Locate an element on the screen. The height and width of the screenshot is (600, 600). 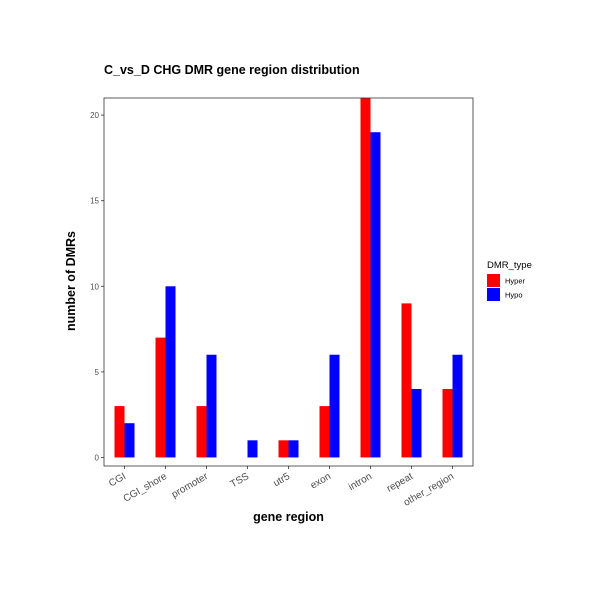
legend-title: DMR_type is located at coordinates (509, 265).